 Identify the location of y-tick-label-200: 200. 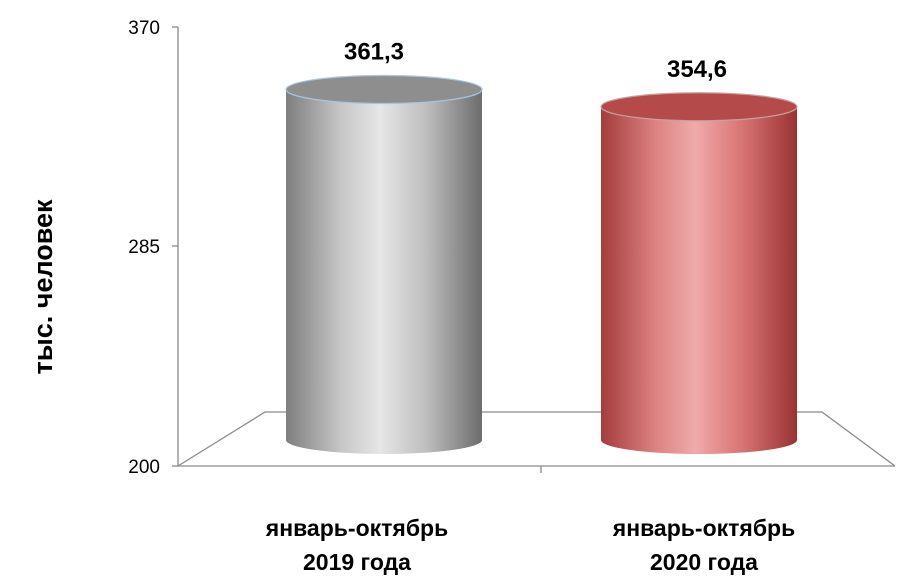
(144, 467).